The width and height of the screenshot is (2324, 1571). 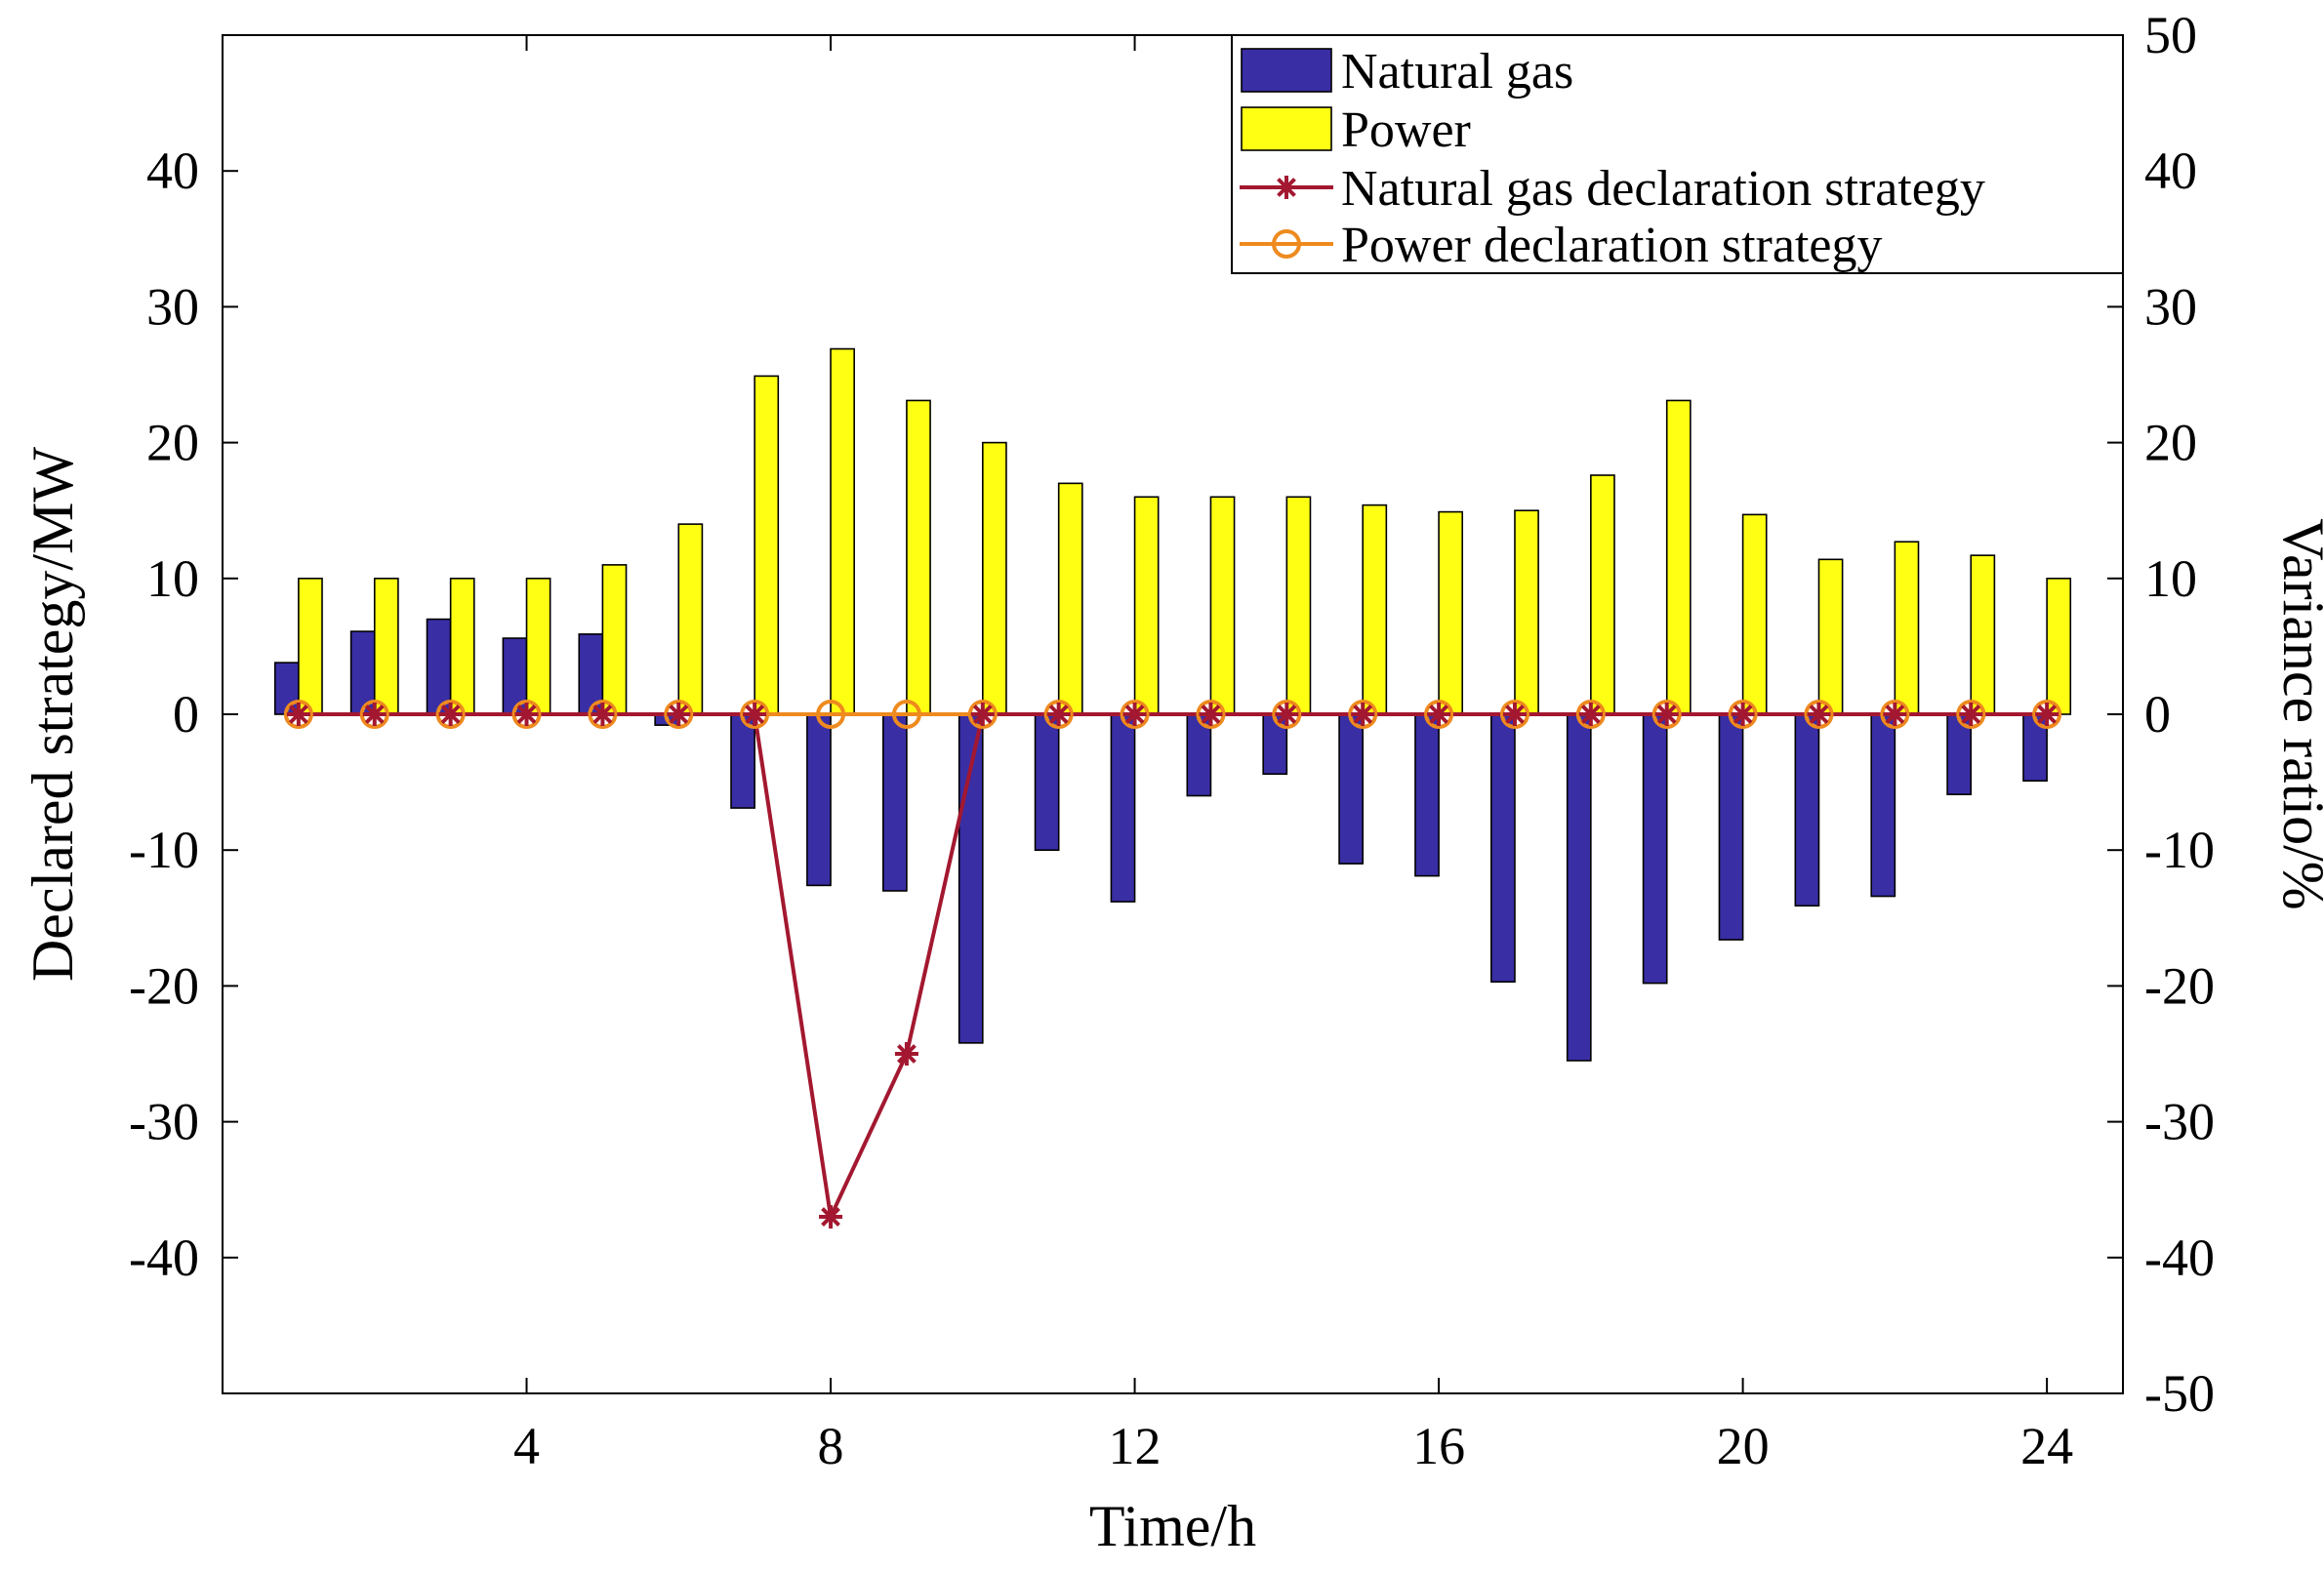 What do you see at coordinates (1286, 244) in the screenshot?
I see `legend-marker-power-strategy` at bounding box center [1286, 244].